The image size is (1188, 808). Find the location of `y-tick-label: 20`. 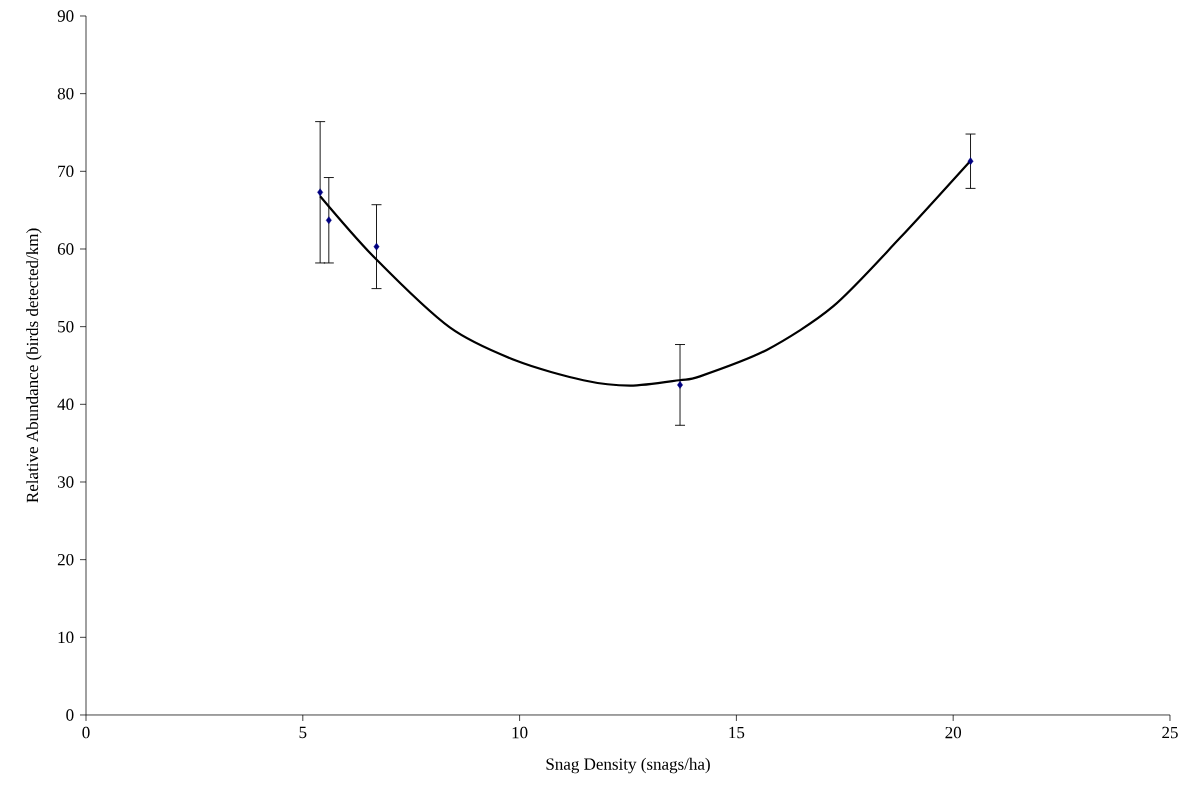

y-tick-label: 20 is located at coordinates (65, 559).